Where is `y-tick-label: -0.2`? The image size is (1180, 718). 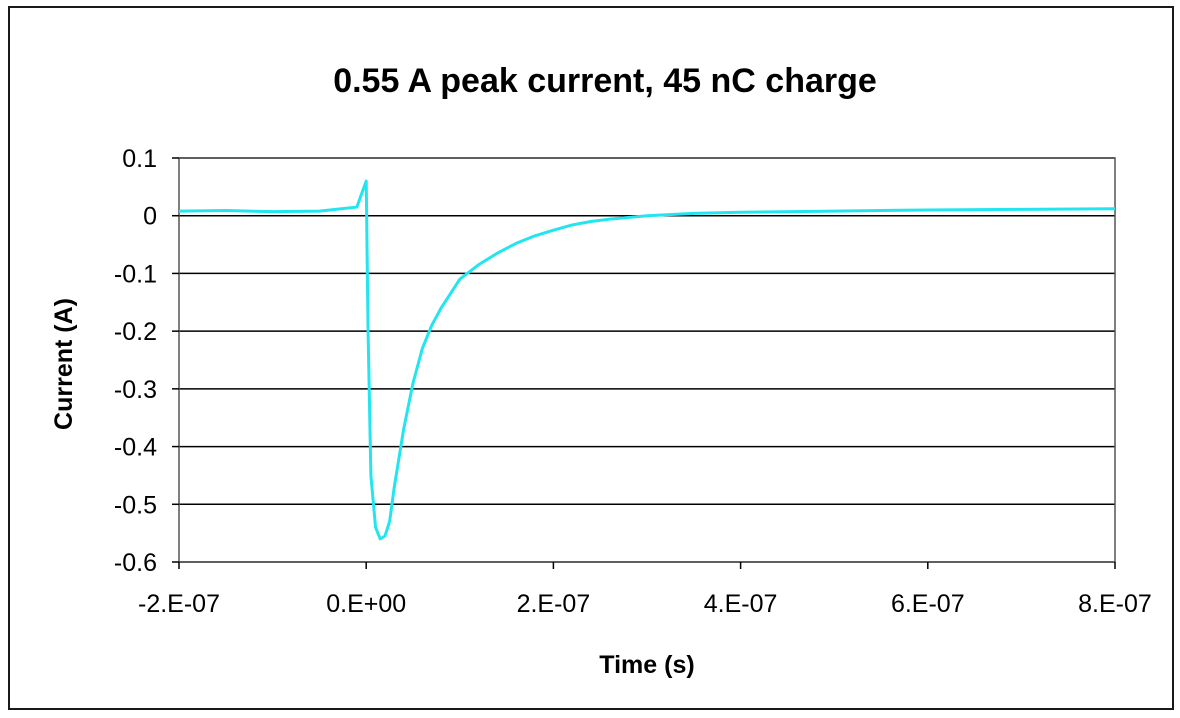 y-tick-label: -0.2 is located at coordinates (135, 332).